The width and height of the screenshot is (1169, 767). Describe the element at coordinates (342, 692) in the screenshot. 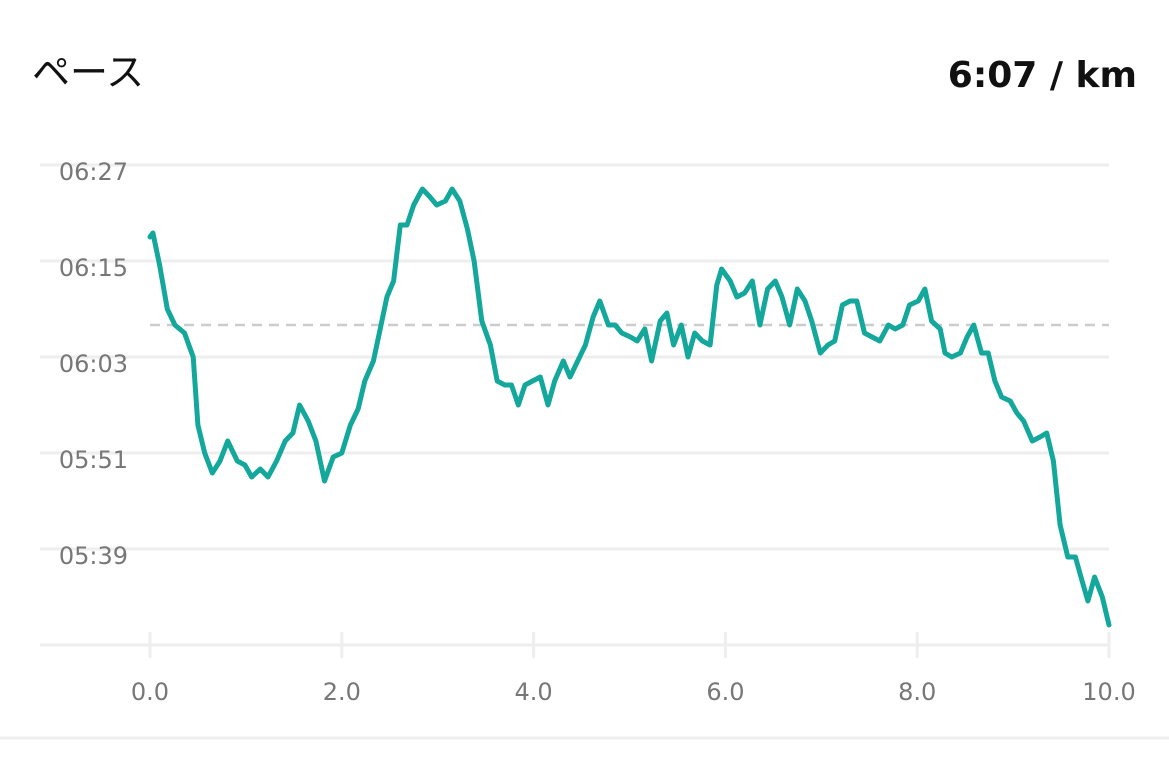

I see `x-tick-label: 2.0` at that location.